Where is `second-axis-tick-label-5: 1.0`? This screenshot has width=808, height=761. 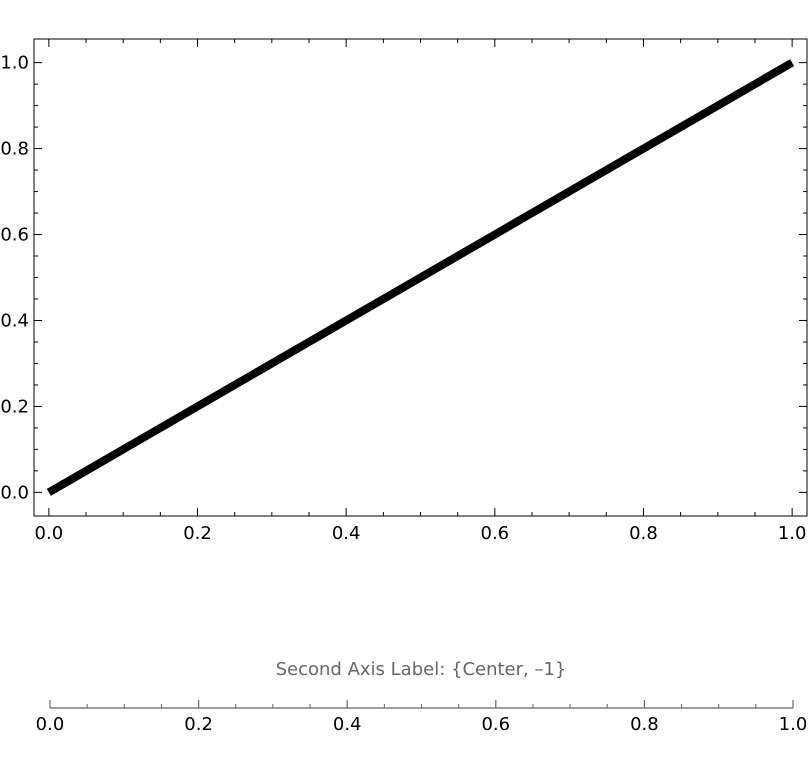
second-axis-tick-label-5: 1.0 is located at coordinates (793, 724).